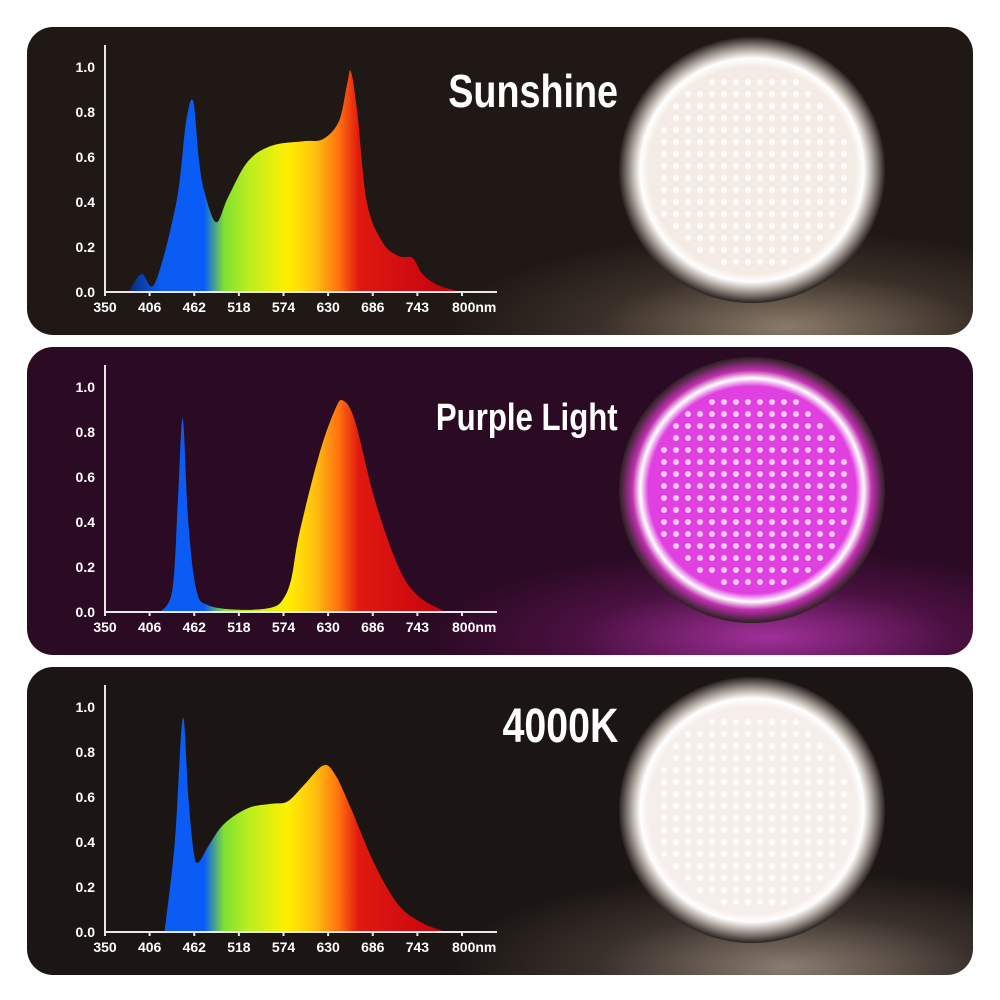 The height and width of the screenshot is (1000, 1000). What do you see at coordinates (86, 567) in the screenshot?
I see `y-tick-label: 0.2` at bounding box center [86, 567].